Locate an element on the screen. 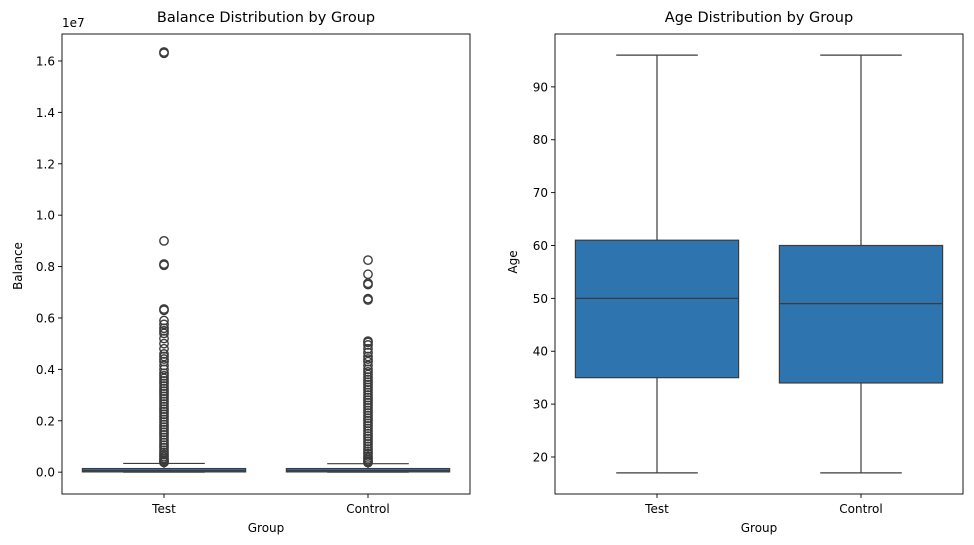  box-test is located at coordinates (657, 309).